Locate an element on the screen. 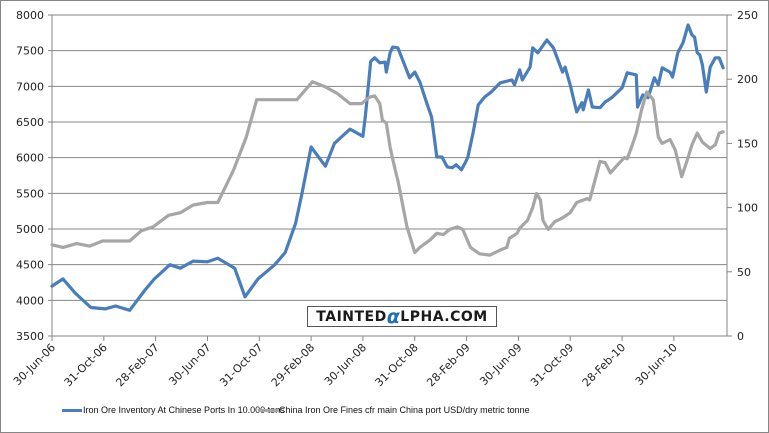  legend-swatch-price is located at coordinates (268, 410).